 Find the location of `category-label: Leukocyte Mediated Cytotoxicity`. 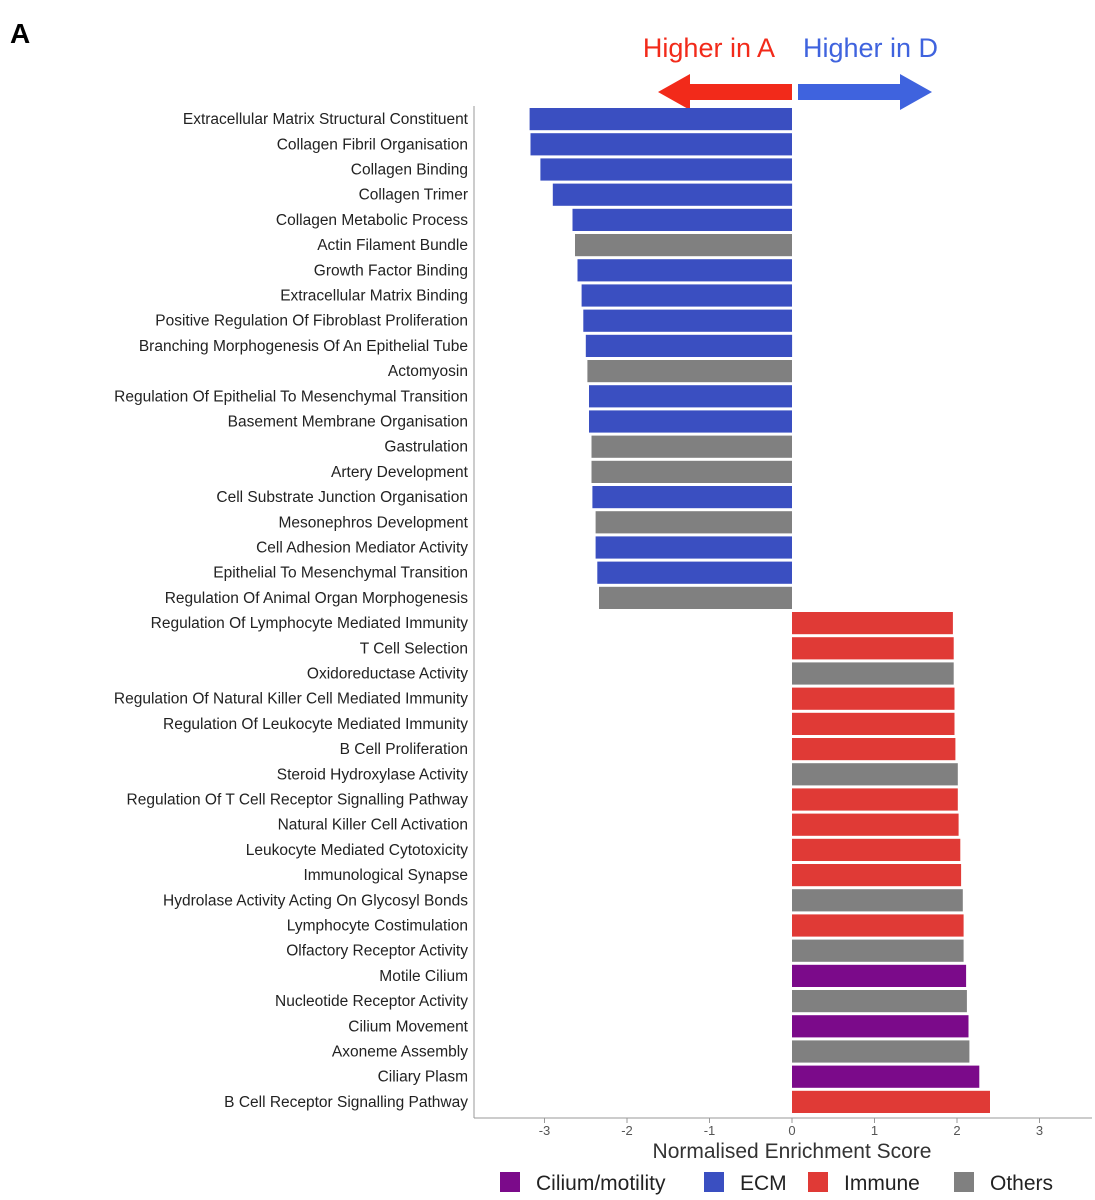

category-label: Leukocyte Mediated Cytotoxicity is located at coordinates (357, 850).